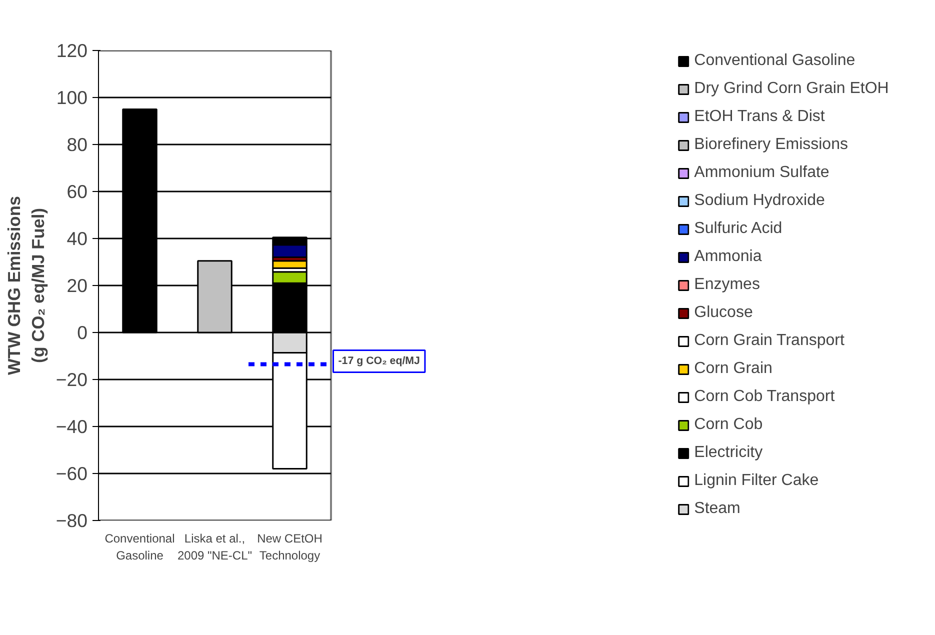 This screenshot has width=935, height=635. Describe the element at coordinates (72, 520) in the screenshot. I see `y-tick-label: −80` at that location.